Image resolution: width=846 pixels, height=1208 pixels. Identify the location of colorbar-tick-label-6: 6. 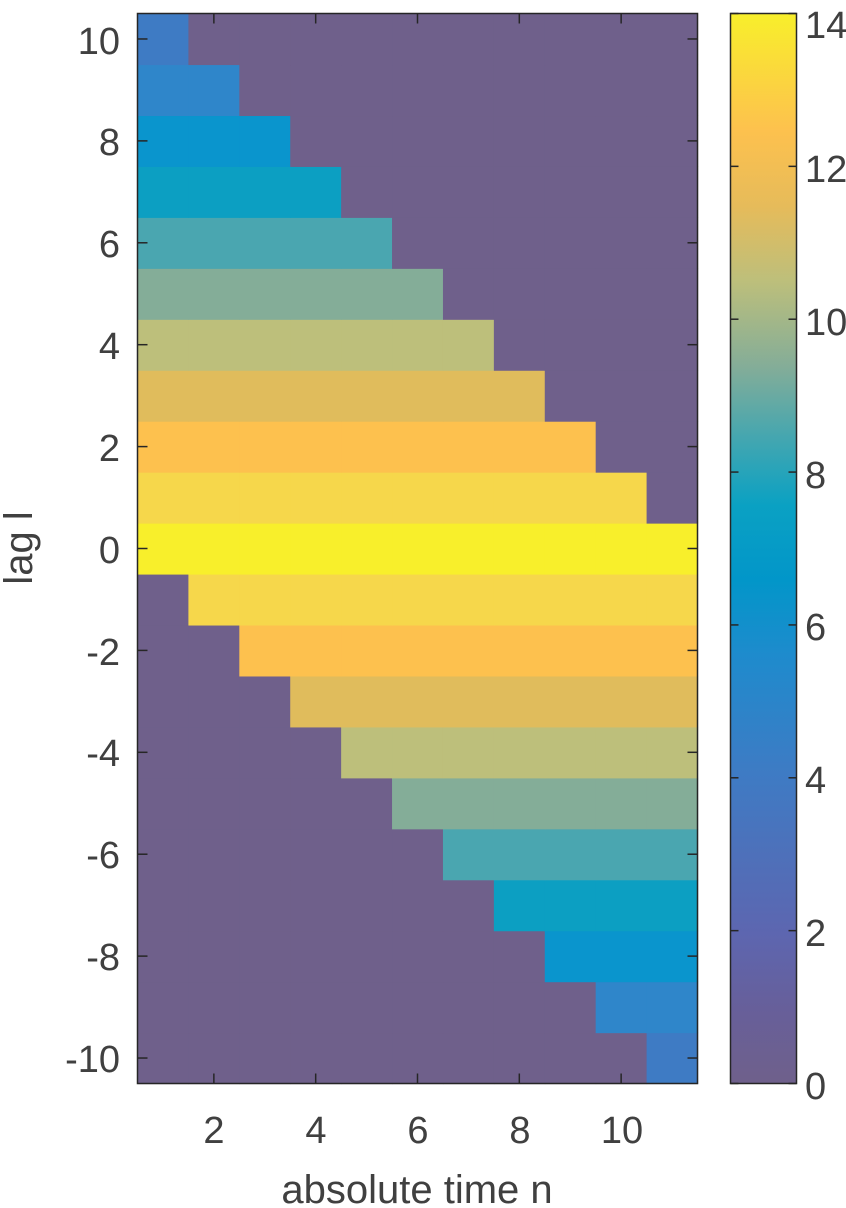
(815, 628).